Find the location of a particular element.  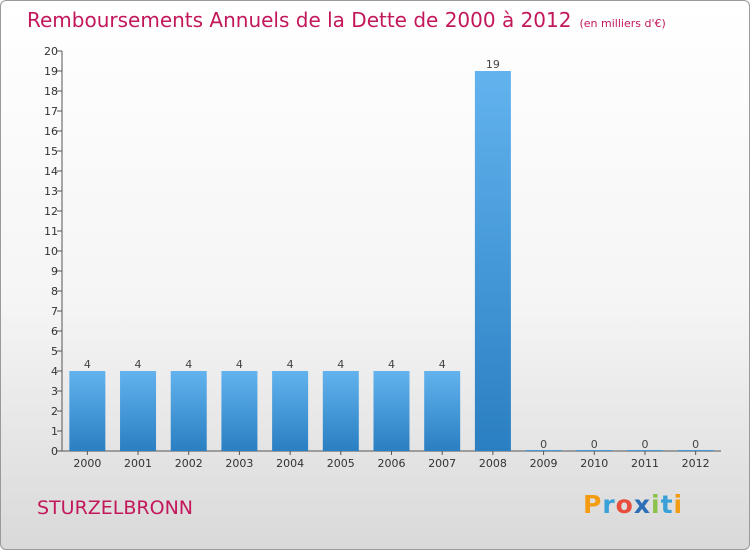

y-tick-label: 17 is located at coordinates (51, 111).